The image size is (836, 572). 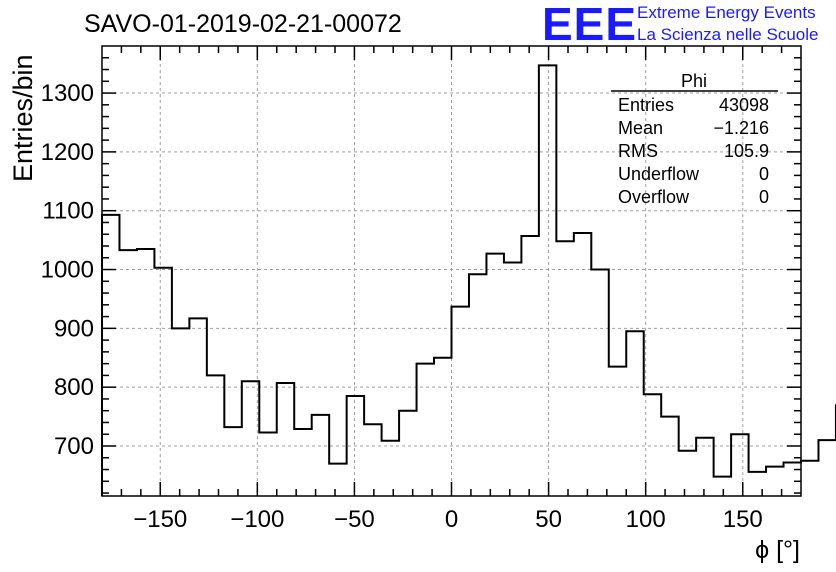 I want to click on stats-label-entries: Entries, so click(x=646, y=105).